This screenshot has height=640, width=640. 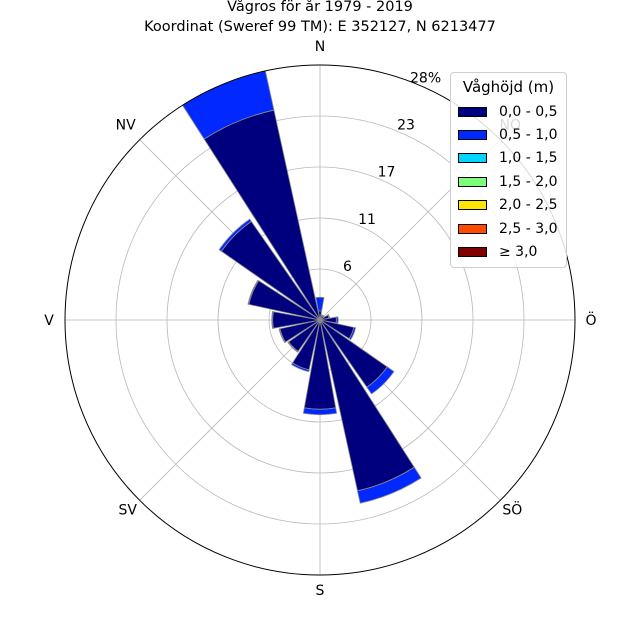 I want to click on direction-label: SÖ, so click(x=512, y=509).